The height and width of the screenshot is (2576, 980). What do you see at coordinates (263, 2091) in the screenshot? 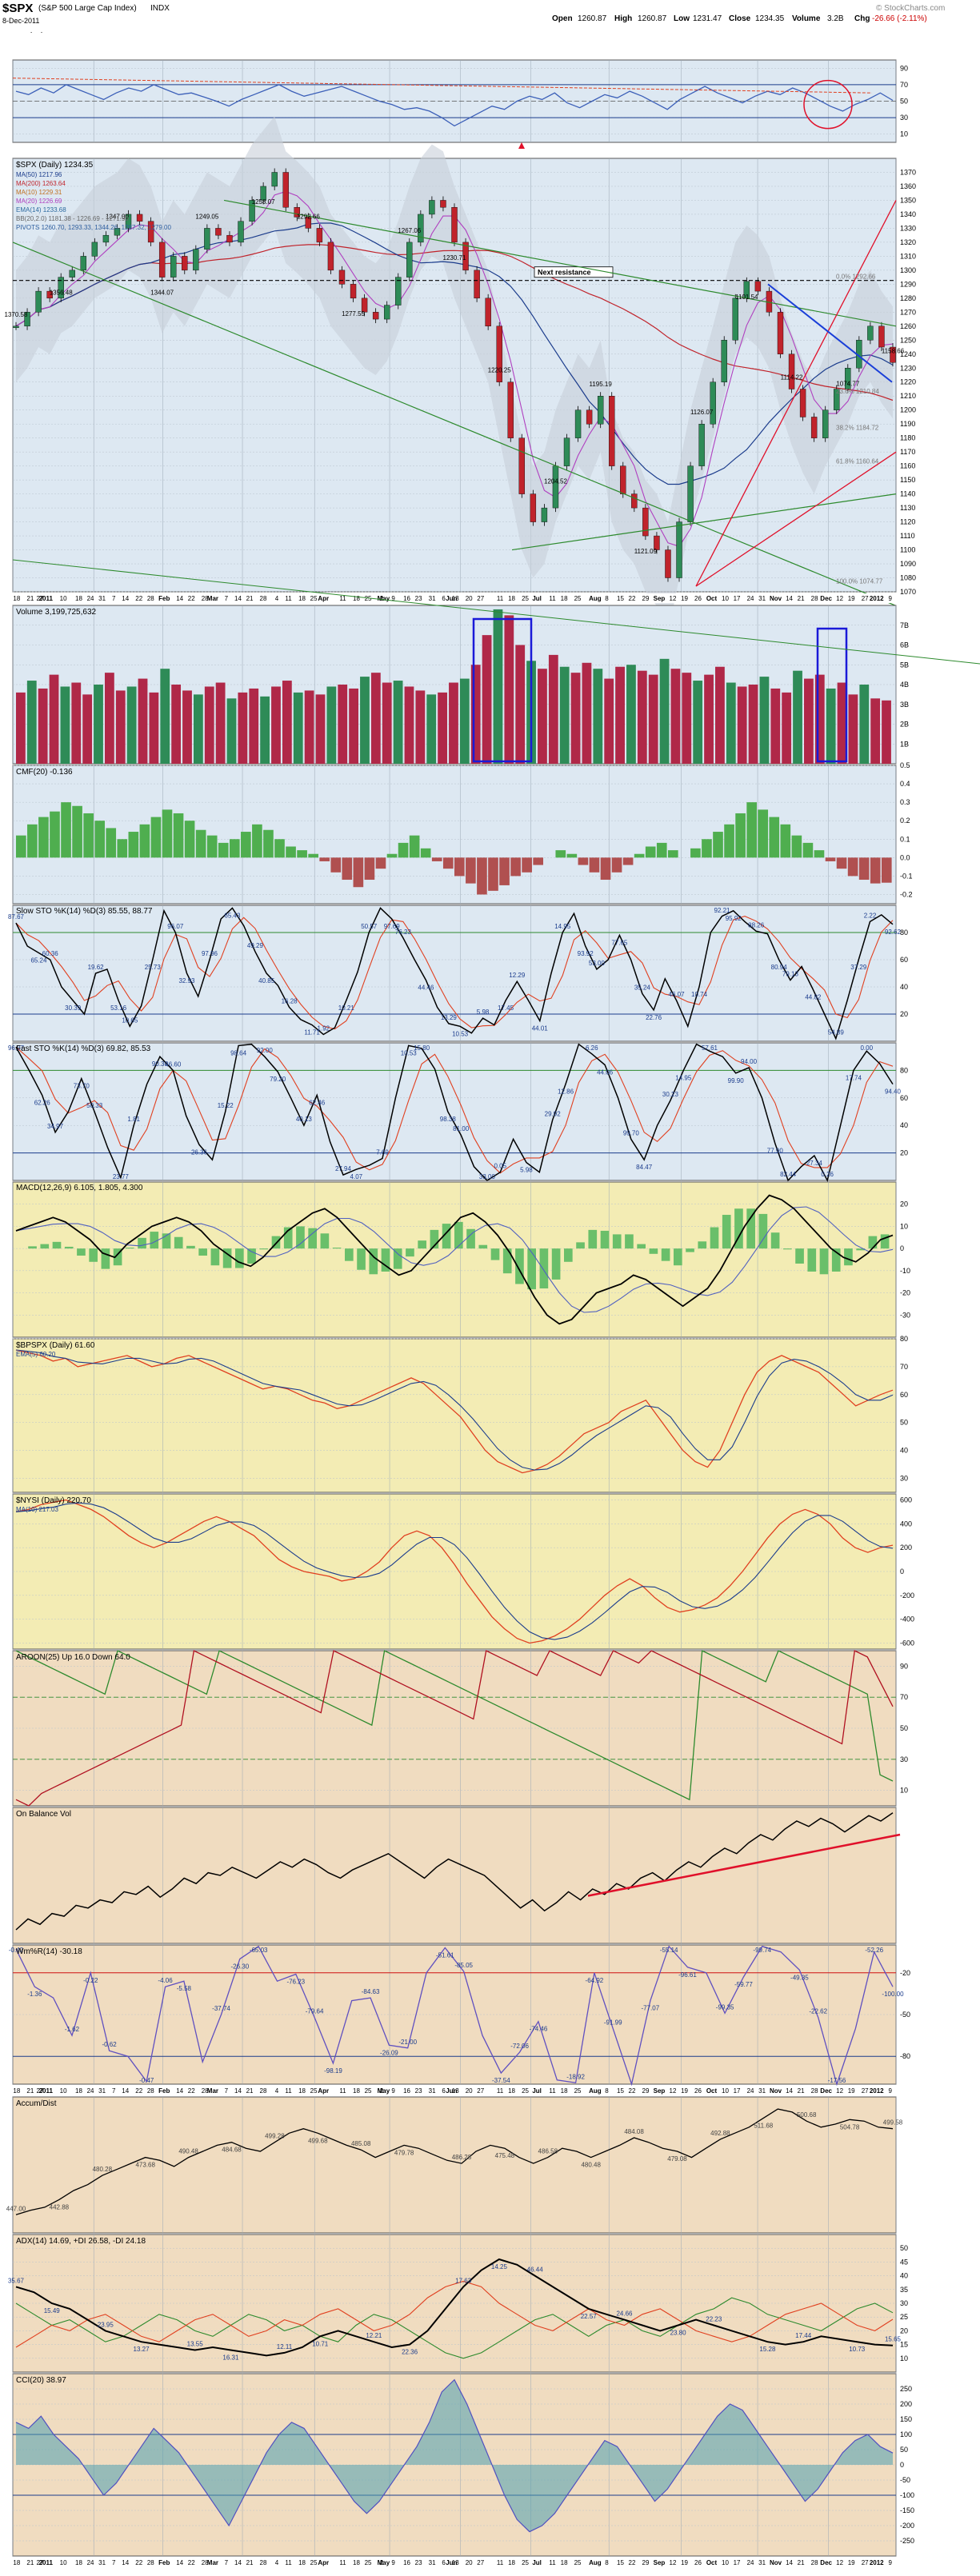
I see `xaxis-willr-label-20: 28` at bounding box center [263, 2091].